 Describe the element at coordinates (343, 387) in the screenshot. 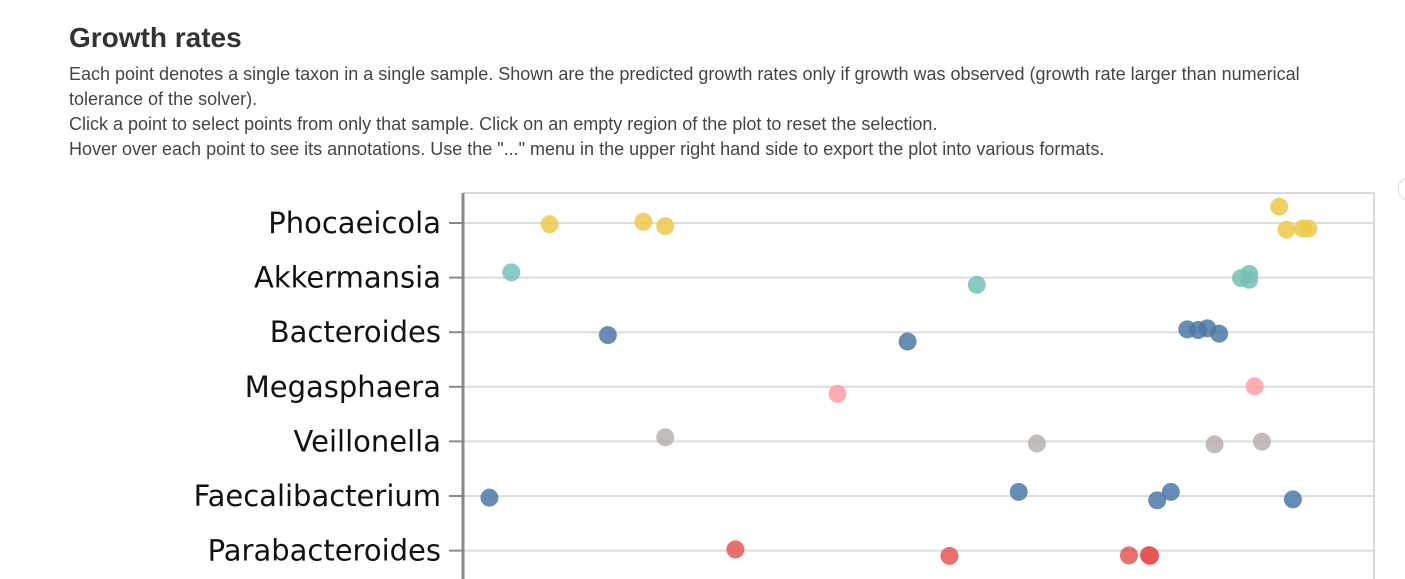

I see `y-tick-label: Megasphaera` at that location.